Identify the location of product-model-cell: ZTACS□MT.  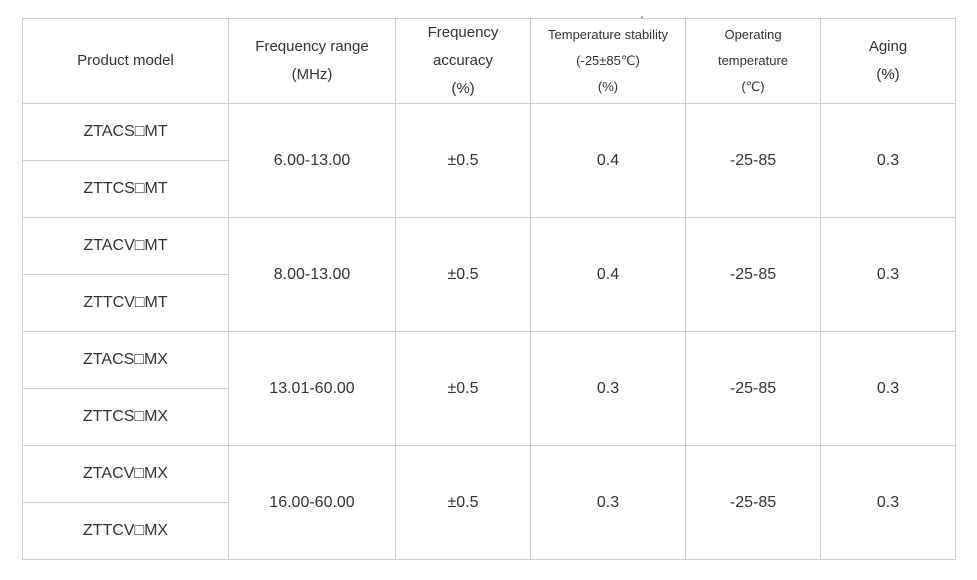
(125, 132).